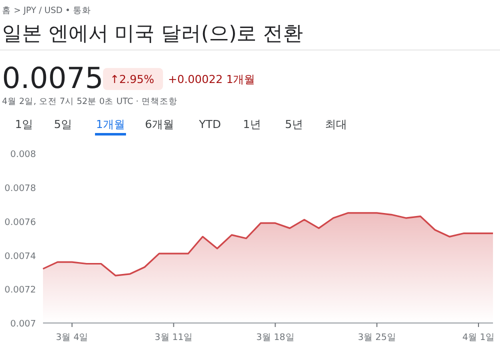 The height and width of the screenshot is (347, 500). I want to click on x-tick-label: 3월 18일, so click(275, 338).